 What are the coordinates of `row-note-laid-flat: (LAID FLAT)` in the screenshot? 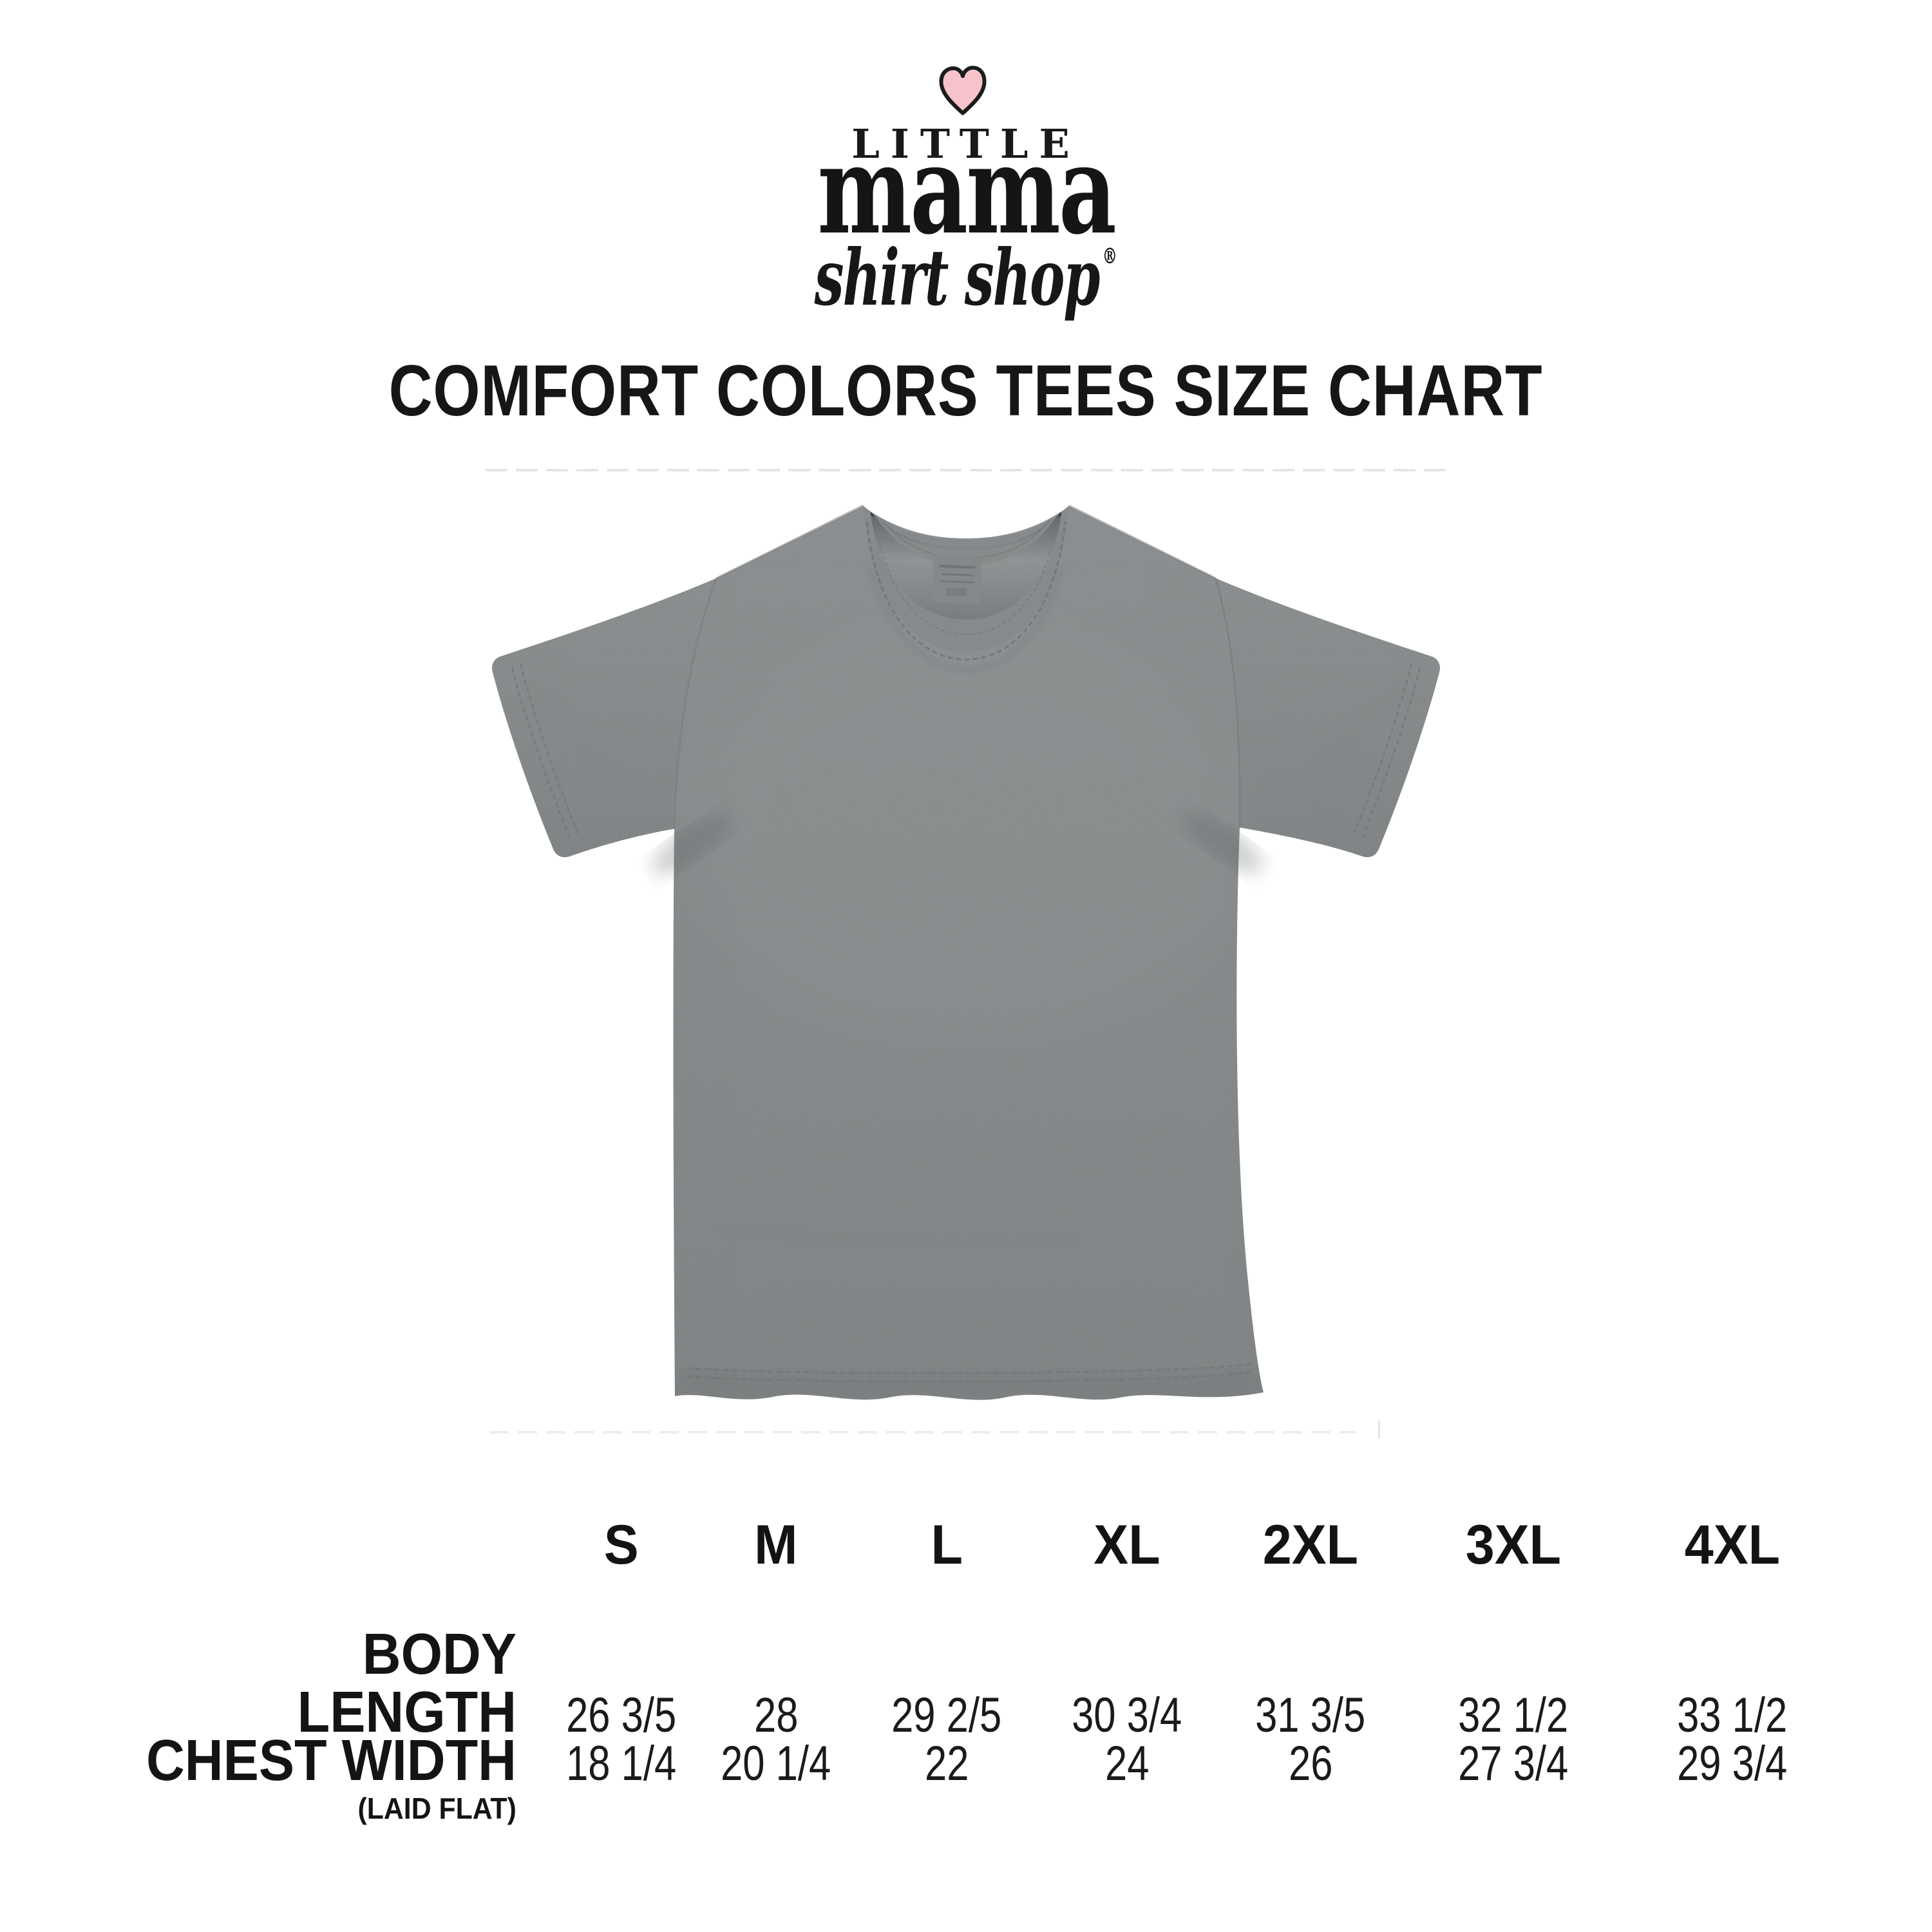 It's located at (436, 1808).